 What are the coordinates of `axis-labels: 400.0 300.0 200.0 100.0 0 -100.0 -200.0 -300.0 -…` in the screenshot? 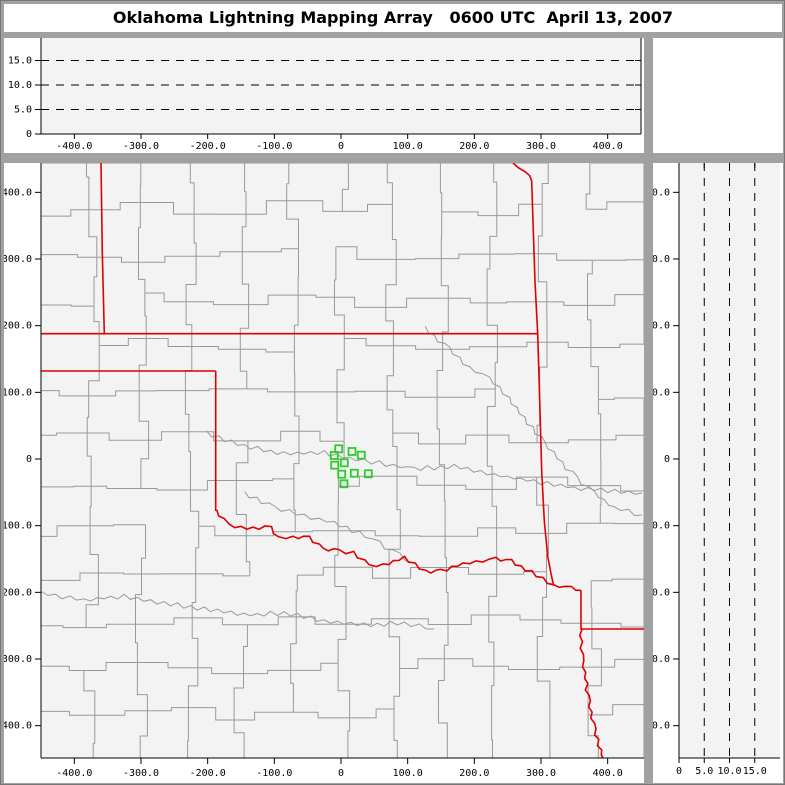 It's located at (710, 482).